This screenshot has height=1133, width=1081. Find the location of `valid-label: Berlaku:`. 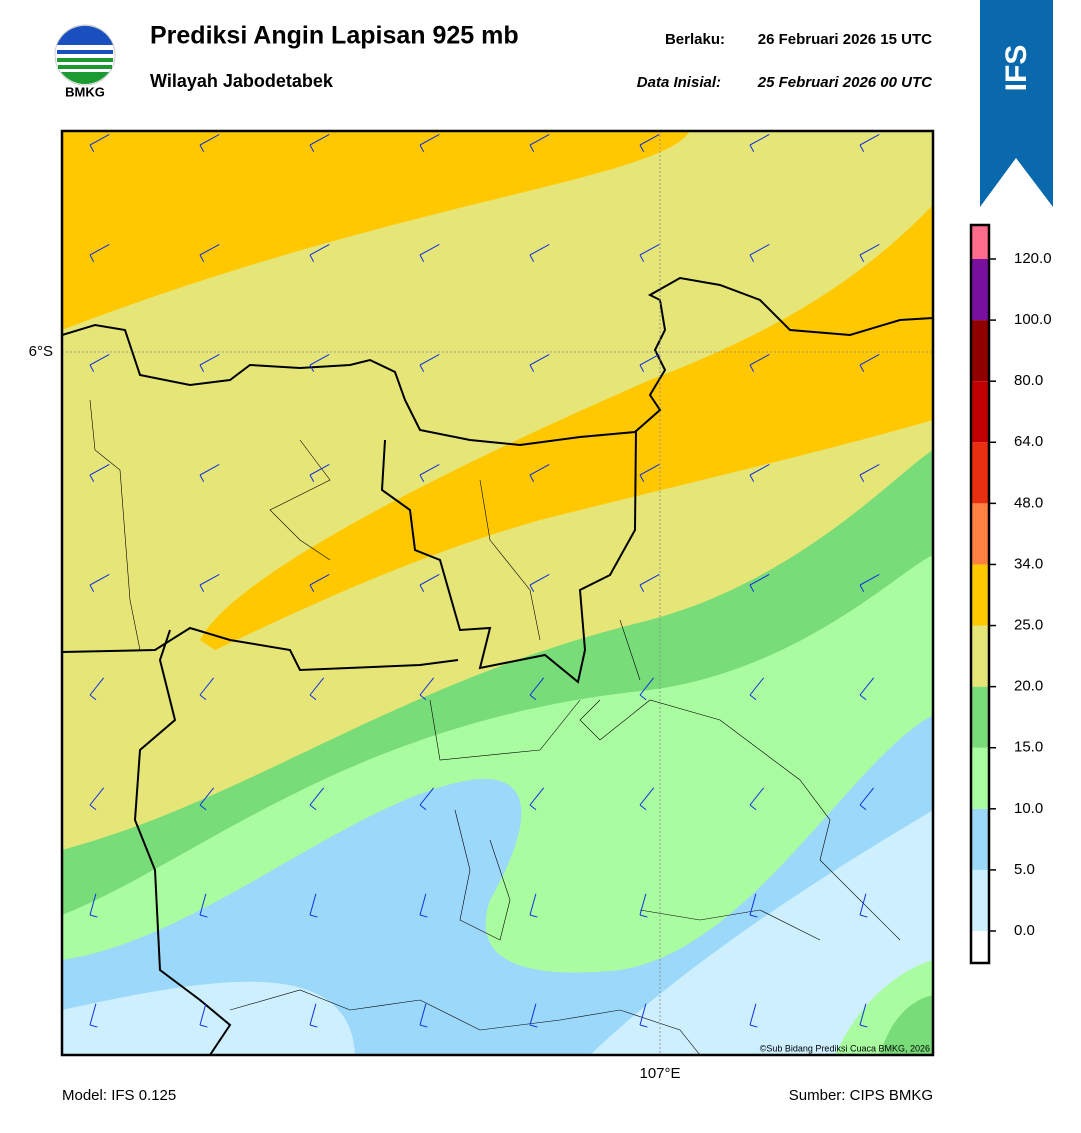

valid-label: Berlaku: is located at coordinates (695, 39).